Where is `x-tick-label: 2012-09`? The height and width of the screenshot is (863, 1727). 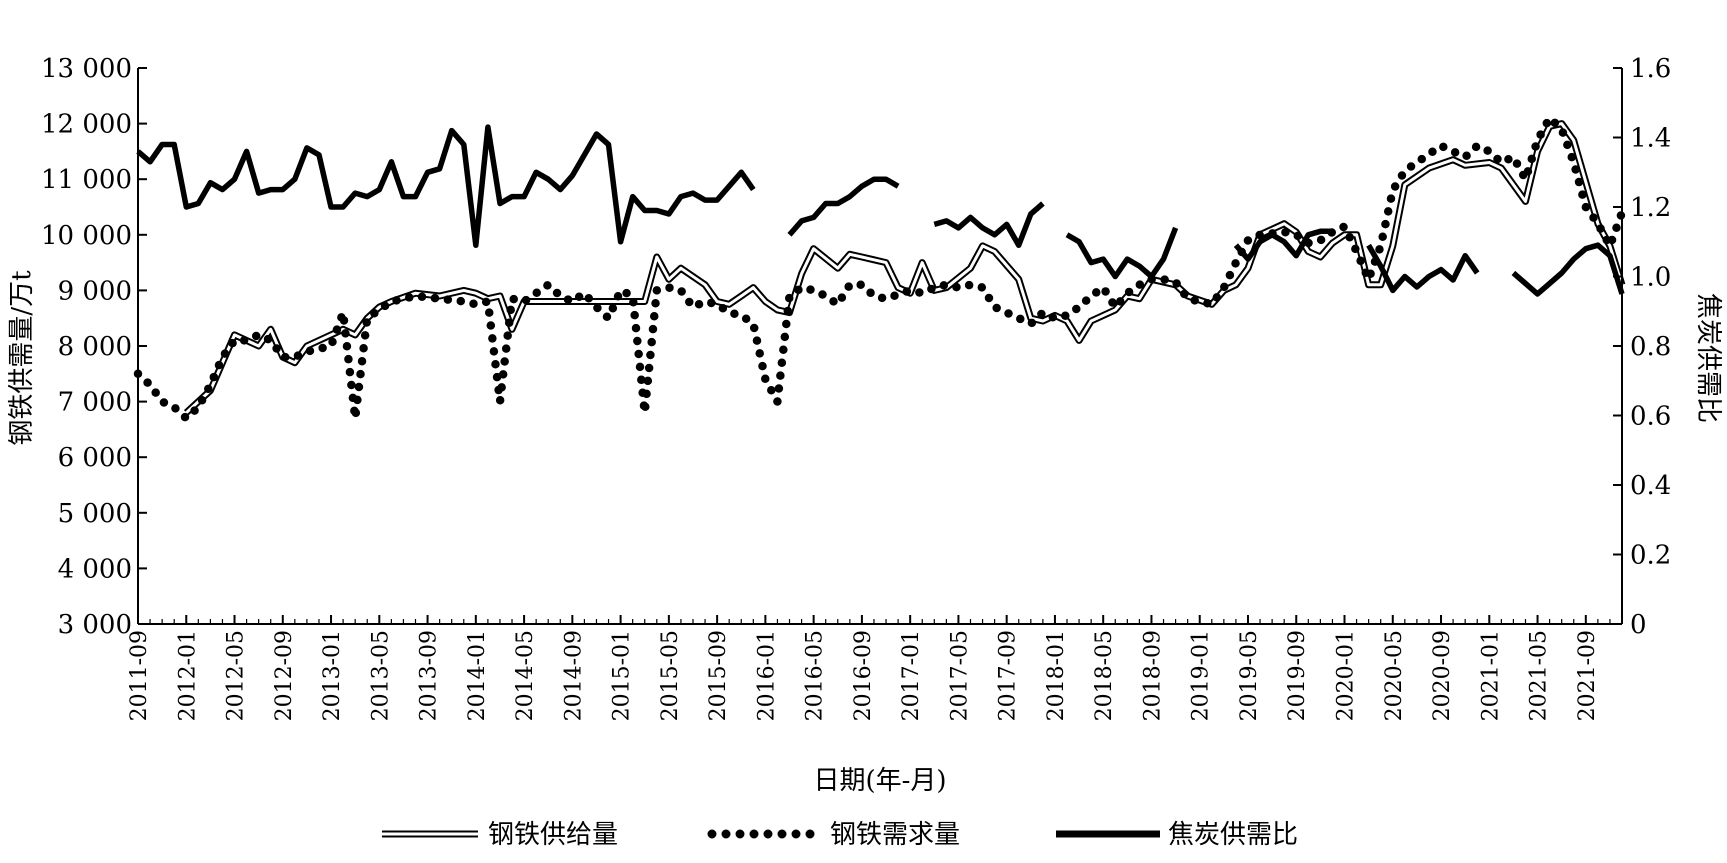
x-tick-label: 2012-09 is located at coordinates (284, 675).